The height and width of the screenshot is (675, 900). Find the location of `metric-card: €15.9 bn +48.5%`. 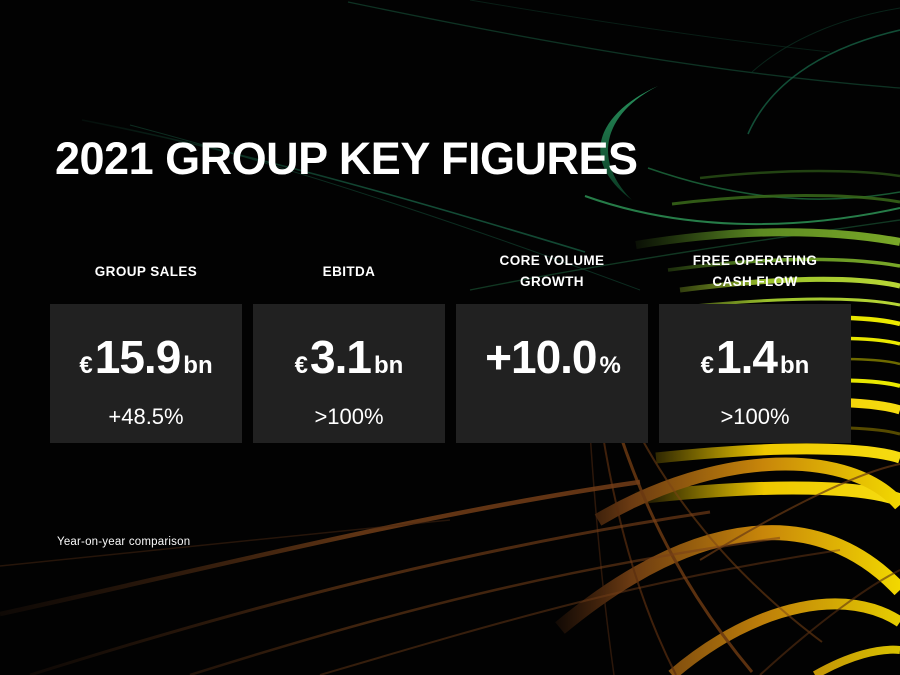

metric-card: €15.9 bn +48.5% is located at coordinates (146, 373).